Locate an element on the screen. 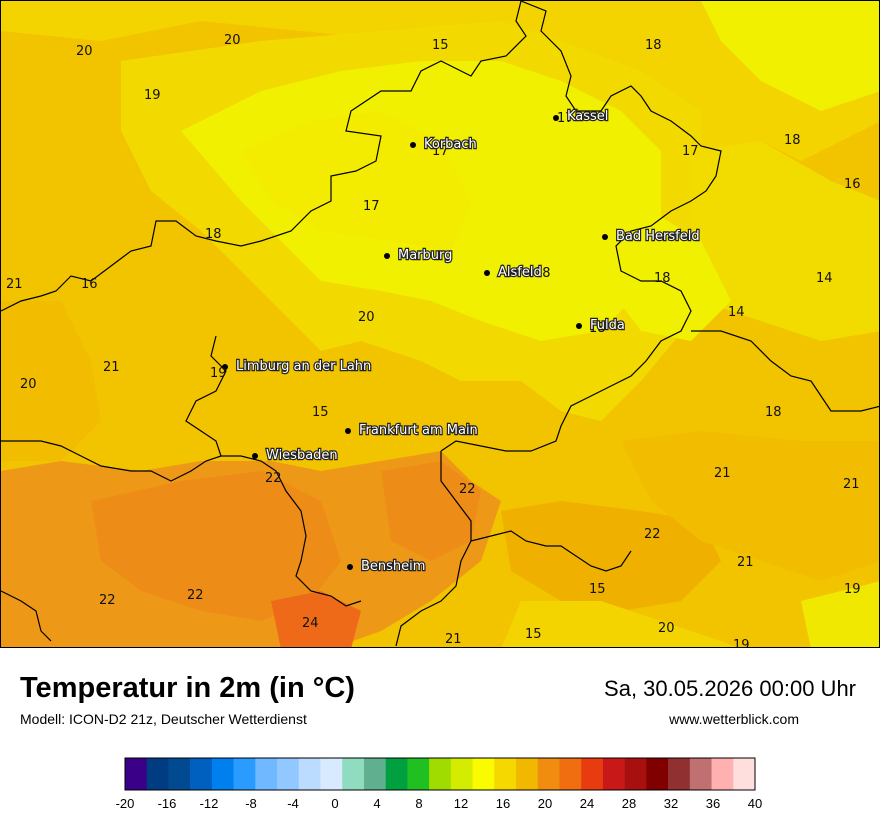 This screenshot has height=830, width=880. city-limburg: 19 Limburg an der Lahn is located at coordinates (291, 369).